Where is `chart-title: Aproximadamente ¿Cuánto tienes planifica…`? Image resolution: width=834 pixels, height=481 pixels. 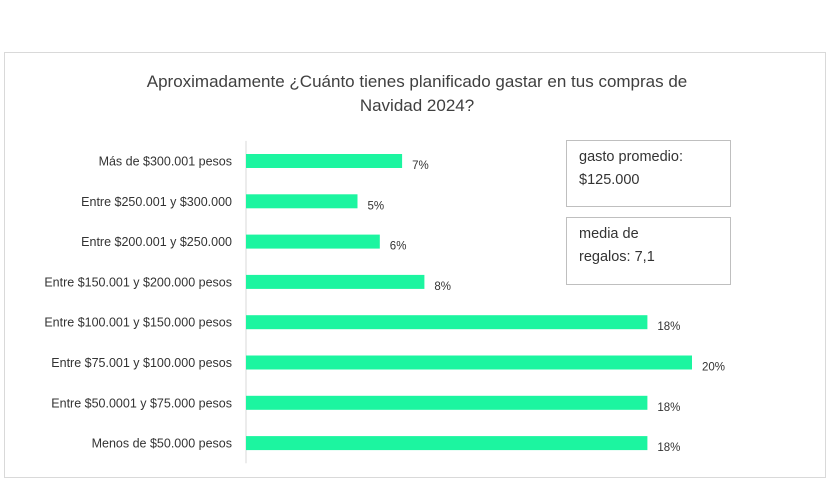
chart-title: Aproximadamente ¿Cuánto tienes planifica… is located at coordinates (417, 94).